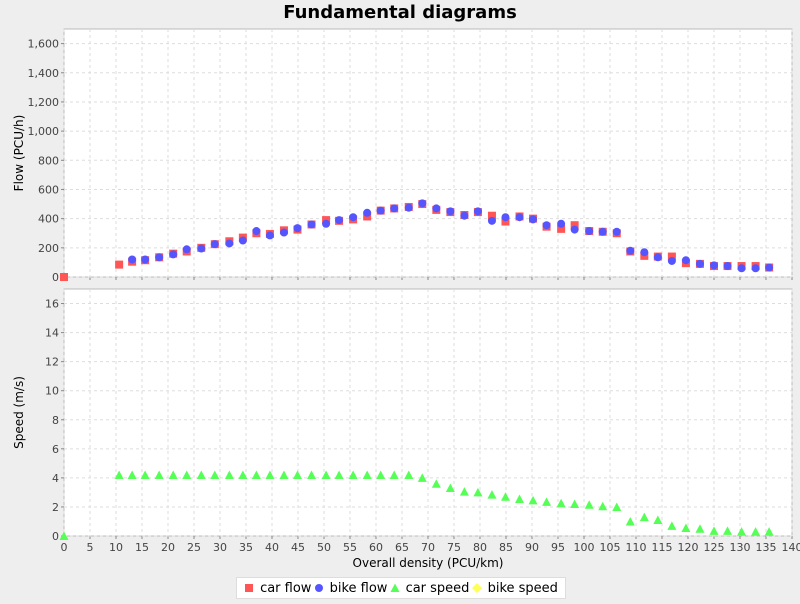  What do you see at coordinates (52, 333) in the screenshot?
I see `y-tick-label: 14` at bounding box center [52, 333].